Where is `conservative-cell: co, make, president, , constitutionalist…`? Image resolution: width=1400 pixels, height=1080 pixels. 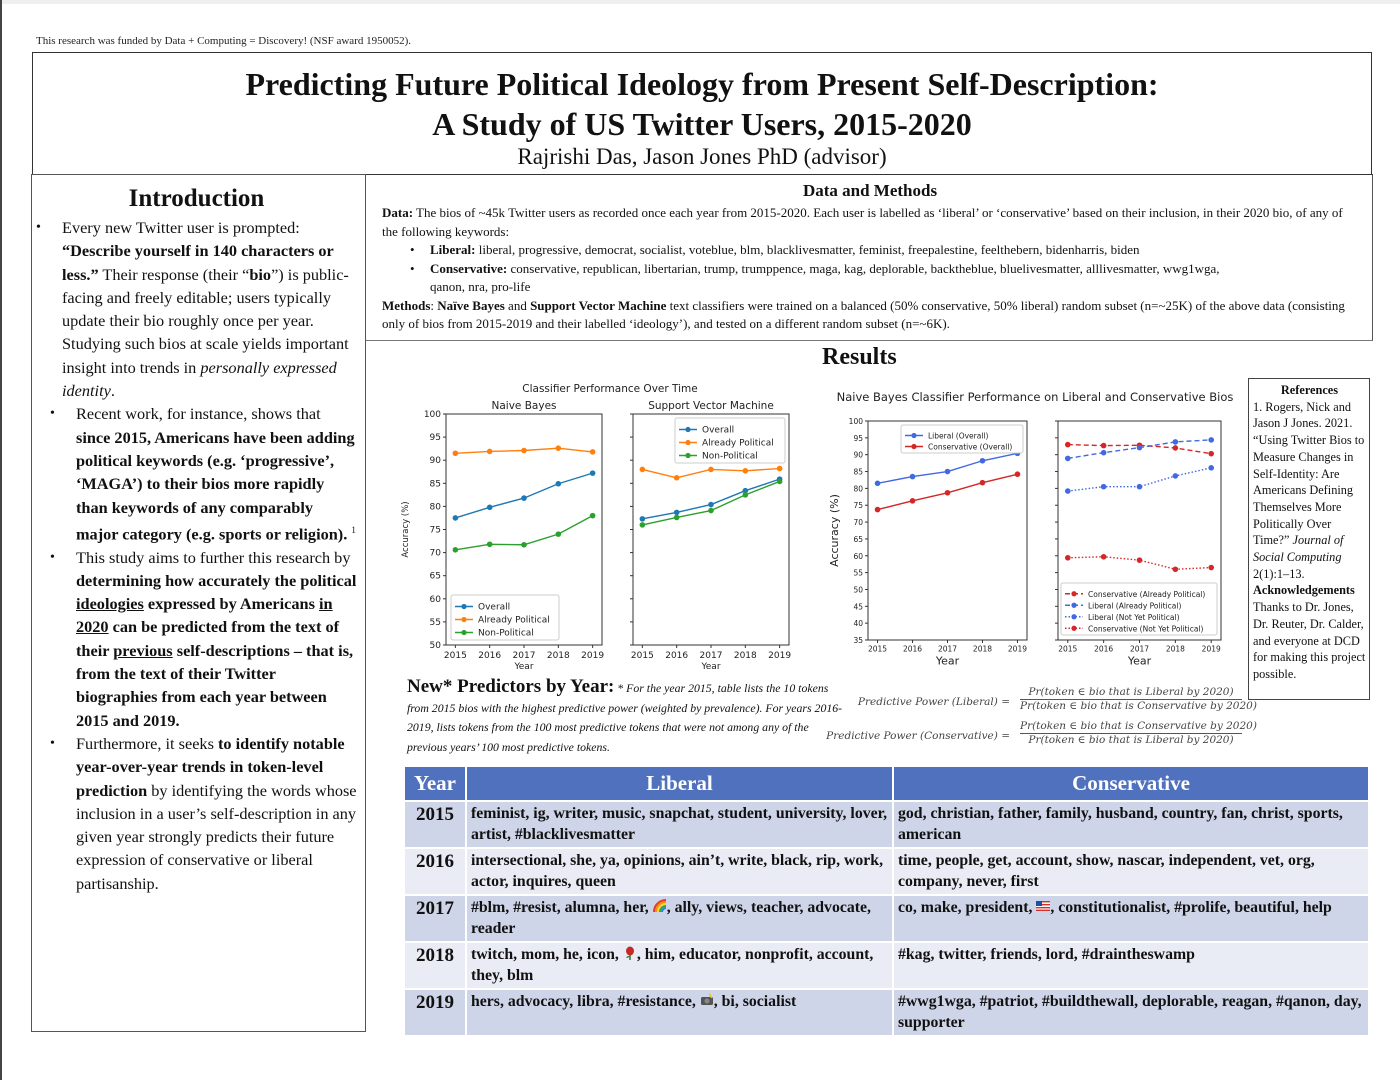
conservative-cell: co, make, president, , constitutionalist… is located at coordinates (1130, 918).